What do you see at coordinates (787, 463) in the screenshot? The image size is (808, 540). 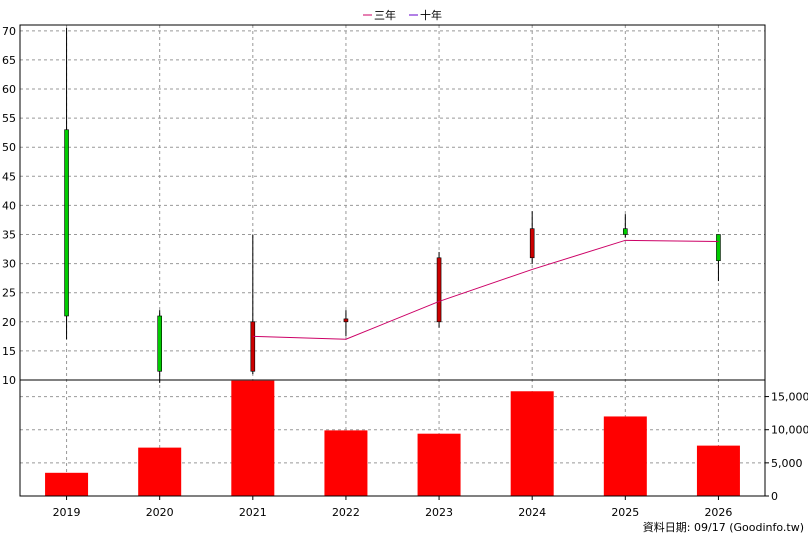 I see `volume-tick-label: 5,000` at bounding box center [787, 463].